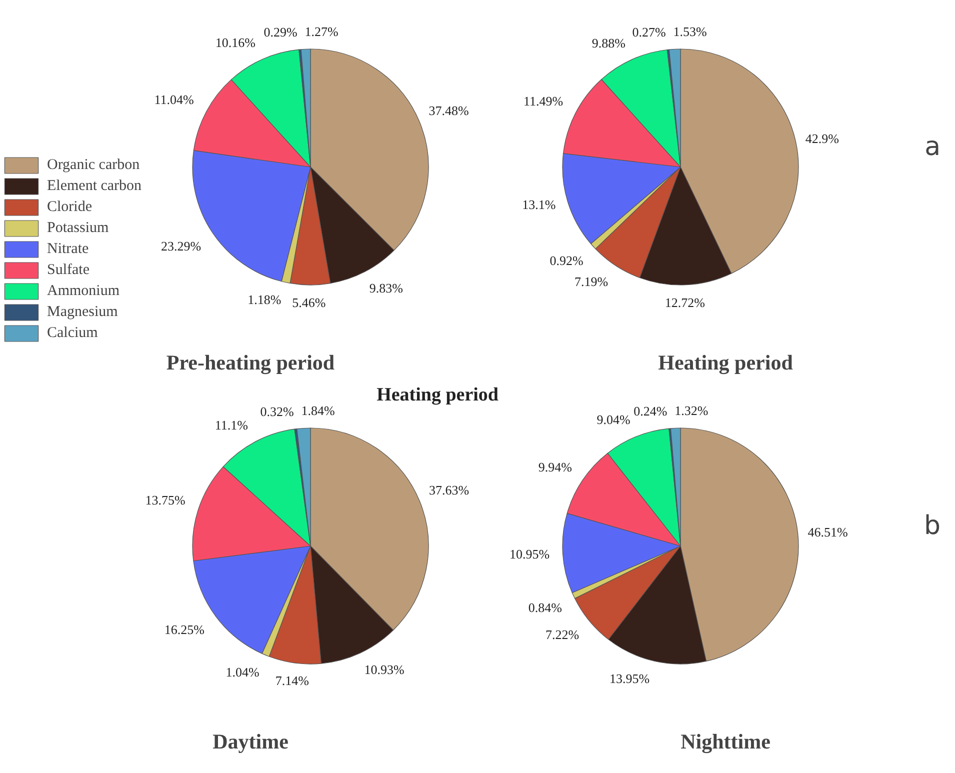 Image resolution: width=955 pixels, height=773 pixels. I want to click on data-label: 12.72%, so click(685, 302).